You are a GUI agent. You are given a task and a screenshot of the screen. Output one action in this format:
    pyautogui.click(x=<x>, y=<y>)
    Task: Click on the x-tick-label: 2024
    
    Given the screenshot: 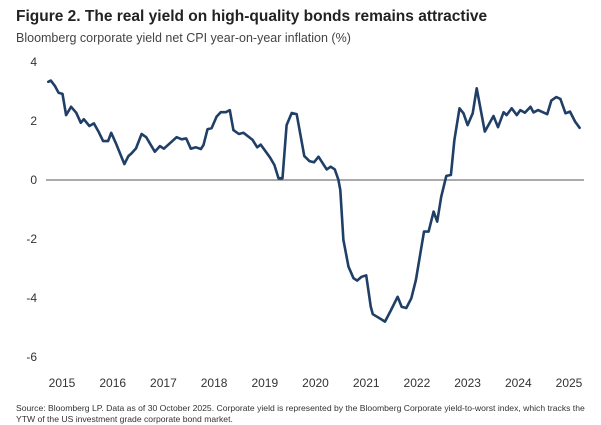 What is the action you would take?
    pyautogui.click(x=518, y=383)
    